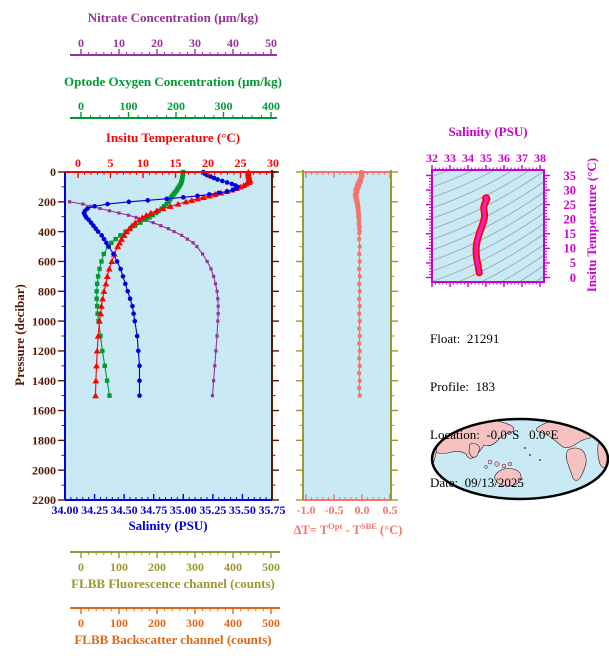 This screenshot has width=609, height=663. What do you see at coordinates (540, 158) in the screenshot?
I see `svg-text: 38` at bounding box center [540, 158].